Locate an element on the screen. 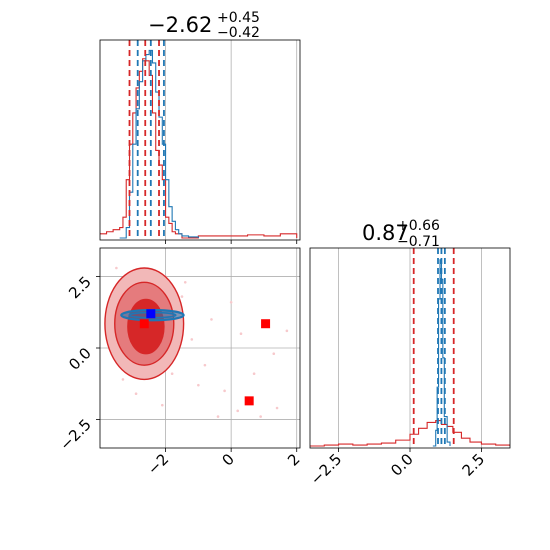  right-panel-title: 0.87 is located at coordinates (385, 233).